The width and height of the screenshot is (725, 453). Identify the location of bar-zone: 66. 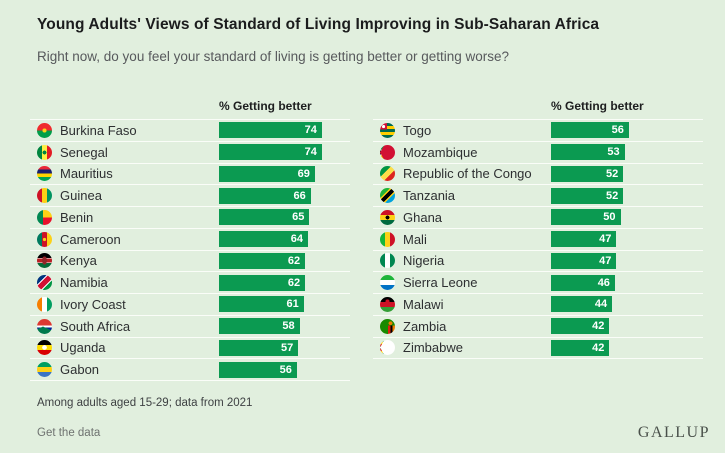
(284, 195).